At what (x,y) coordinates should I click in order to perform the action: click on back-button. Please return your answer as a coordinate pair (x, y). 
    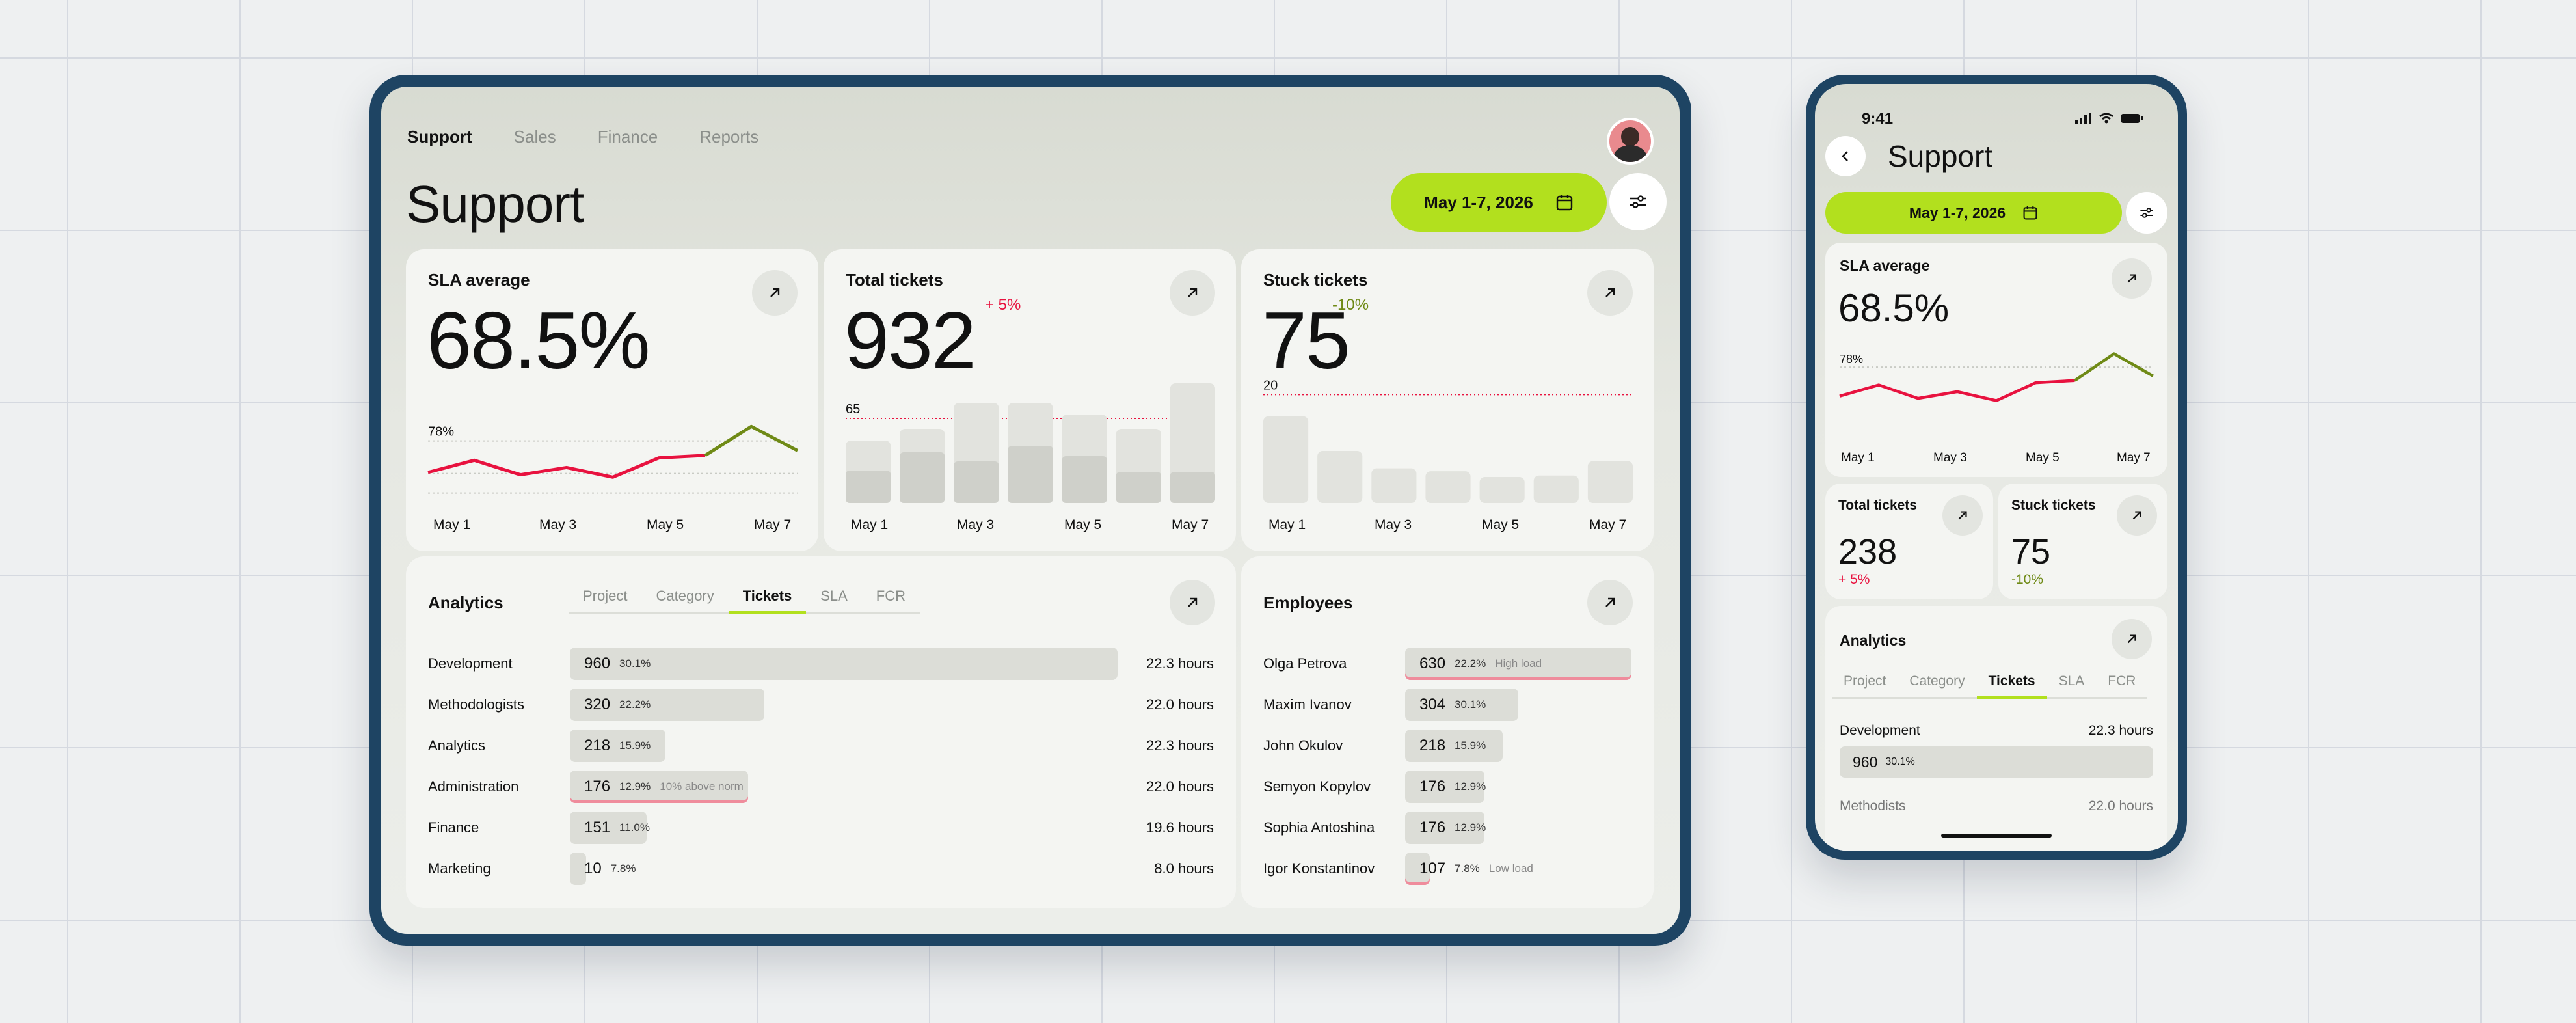
    Looking at the image, I should click on (1845, 156).